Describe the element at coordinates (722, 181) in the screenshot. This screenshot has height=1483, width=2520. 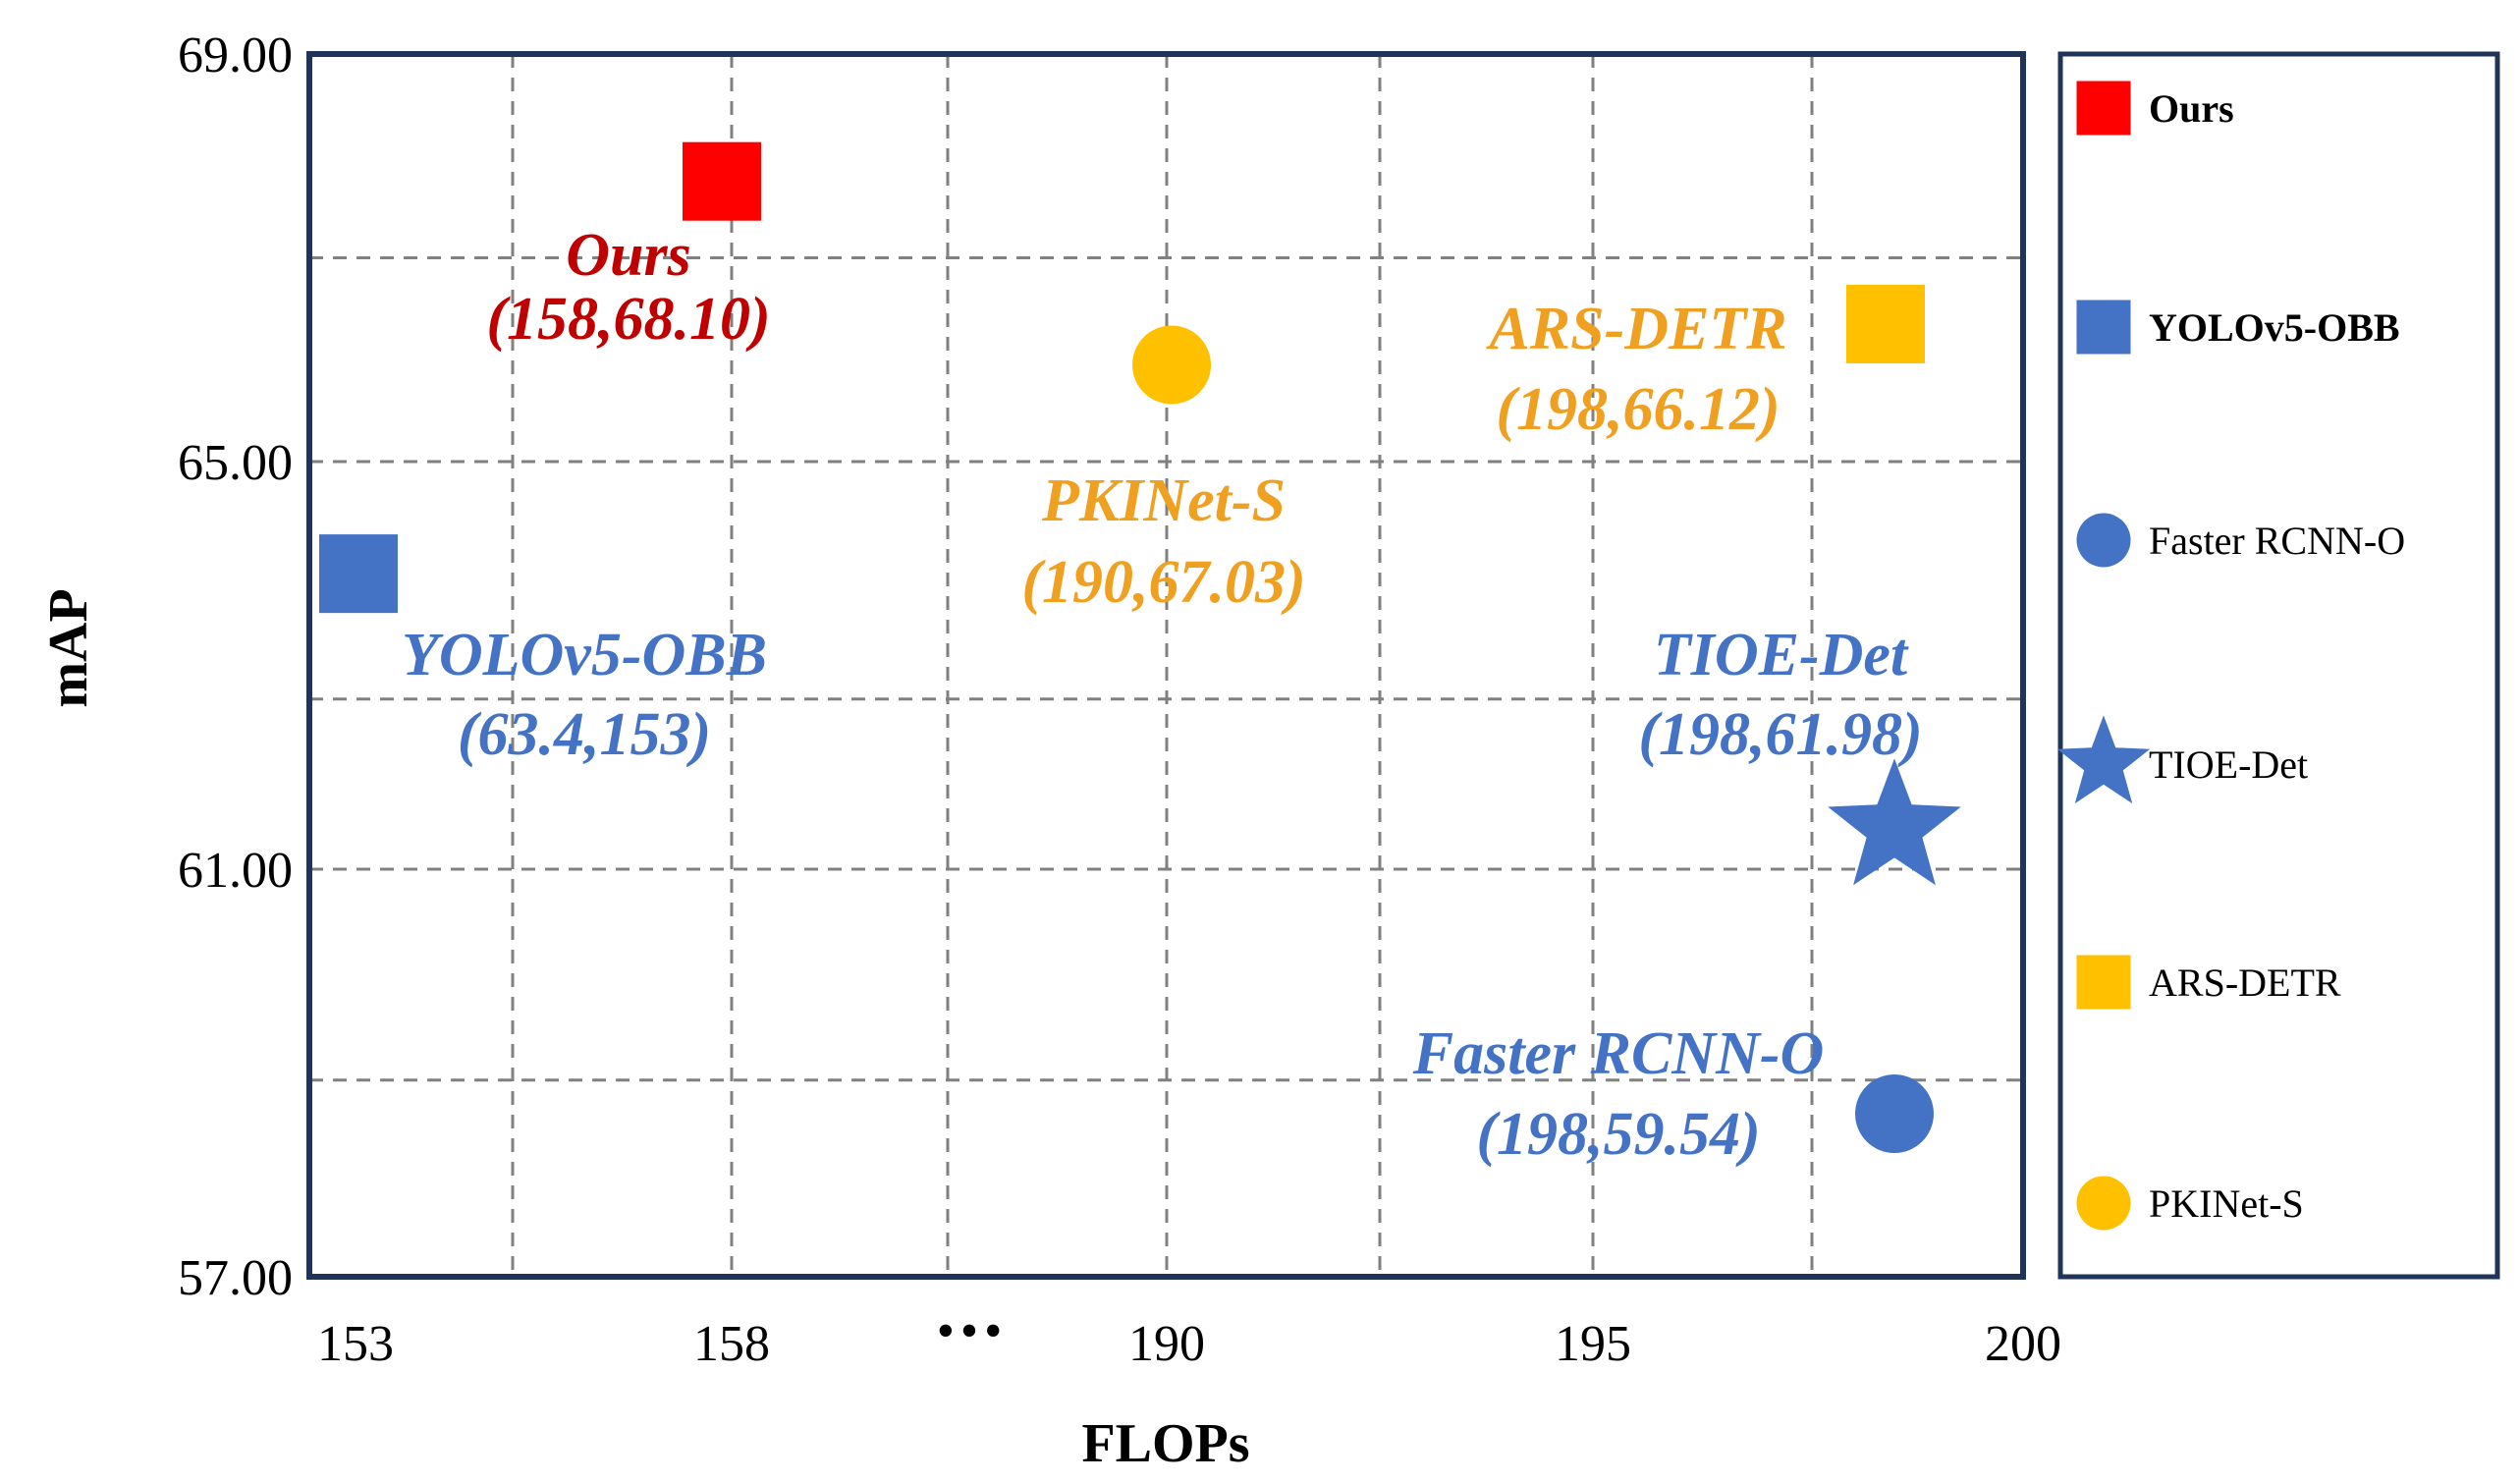
I see `marker-ours` at that location.